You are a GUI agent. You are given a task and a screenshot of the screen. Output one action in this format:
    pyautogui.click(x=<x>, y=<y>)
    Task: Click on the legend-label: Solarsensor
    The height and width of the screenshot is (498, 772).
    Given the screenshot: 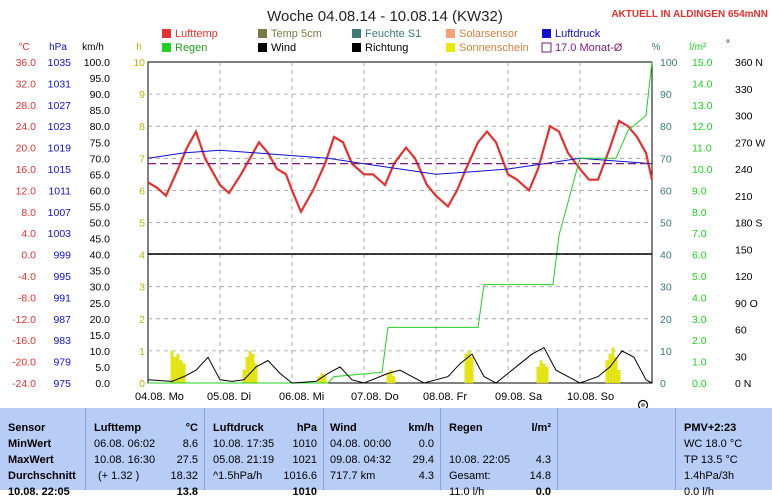 What is the action you would take?
    pyautogui.click(x=488, y=34)
    